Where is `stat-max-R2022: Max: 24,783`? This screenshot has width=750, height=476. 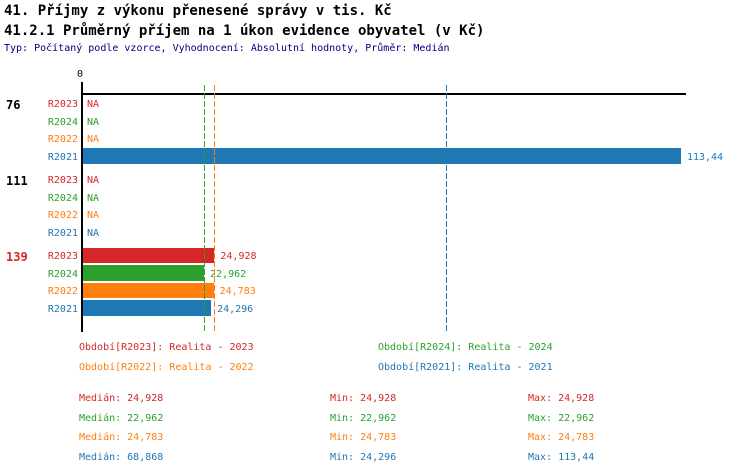 stat-max-R2022: Max: 24,783 is located at coordinates (561, 437).